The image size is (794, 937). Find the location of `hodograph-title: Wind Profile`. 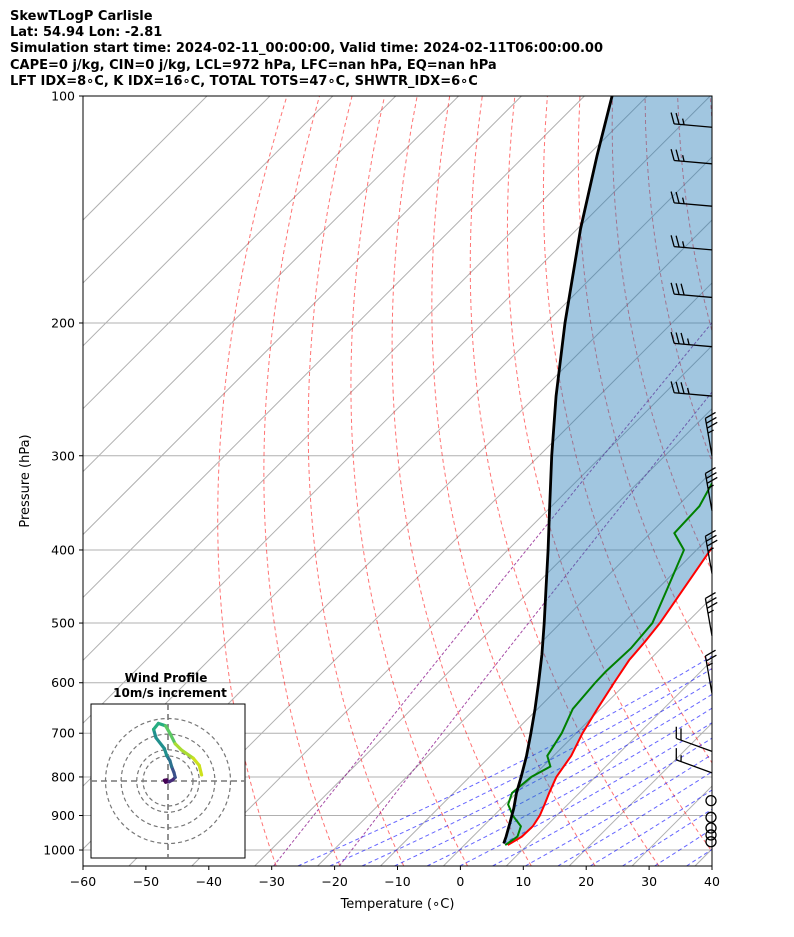

hodograph-title: Wind Profile is located at coordinates (166, 678).